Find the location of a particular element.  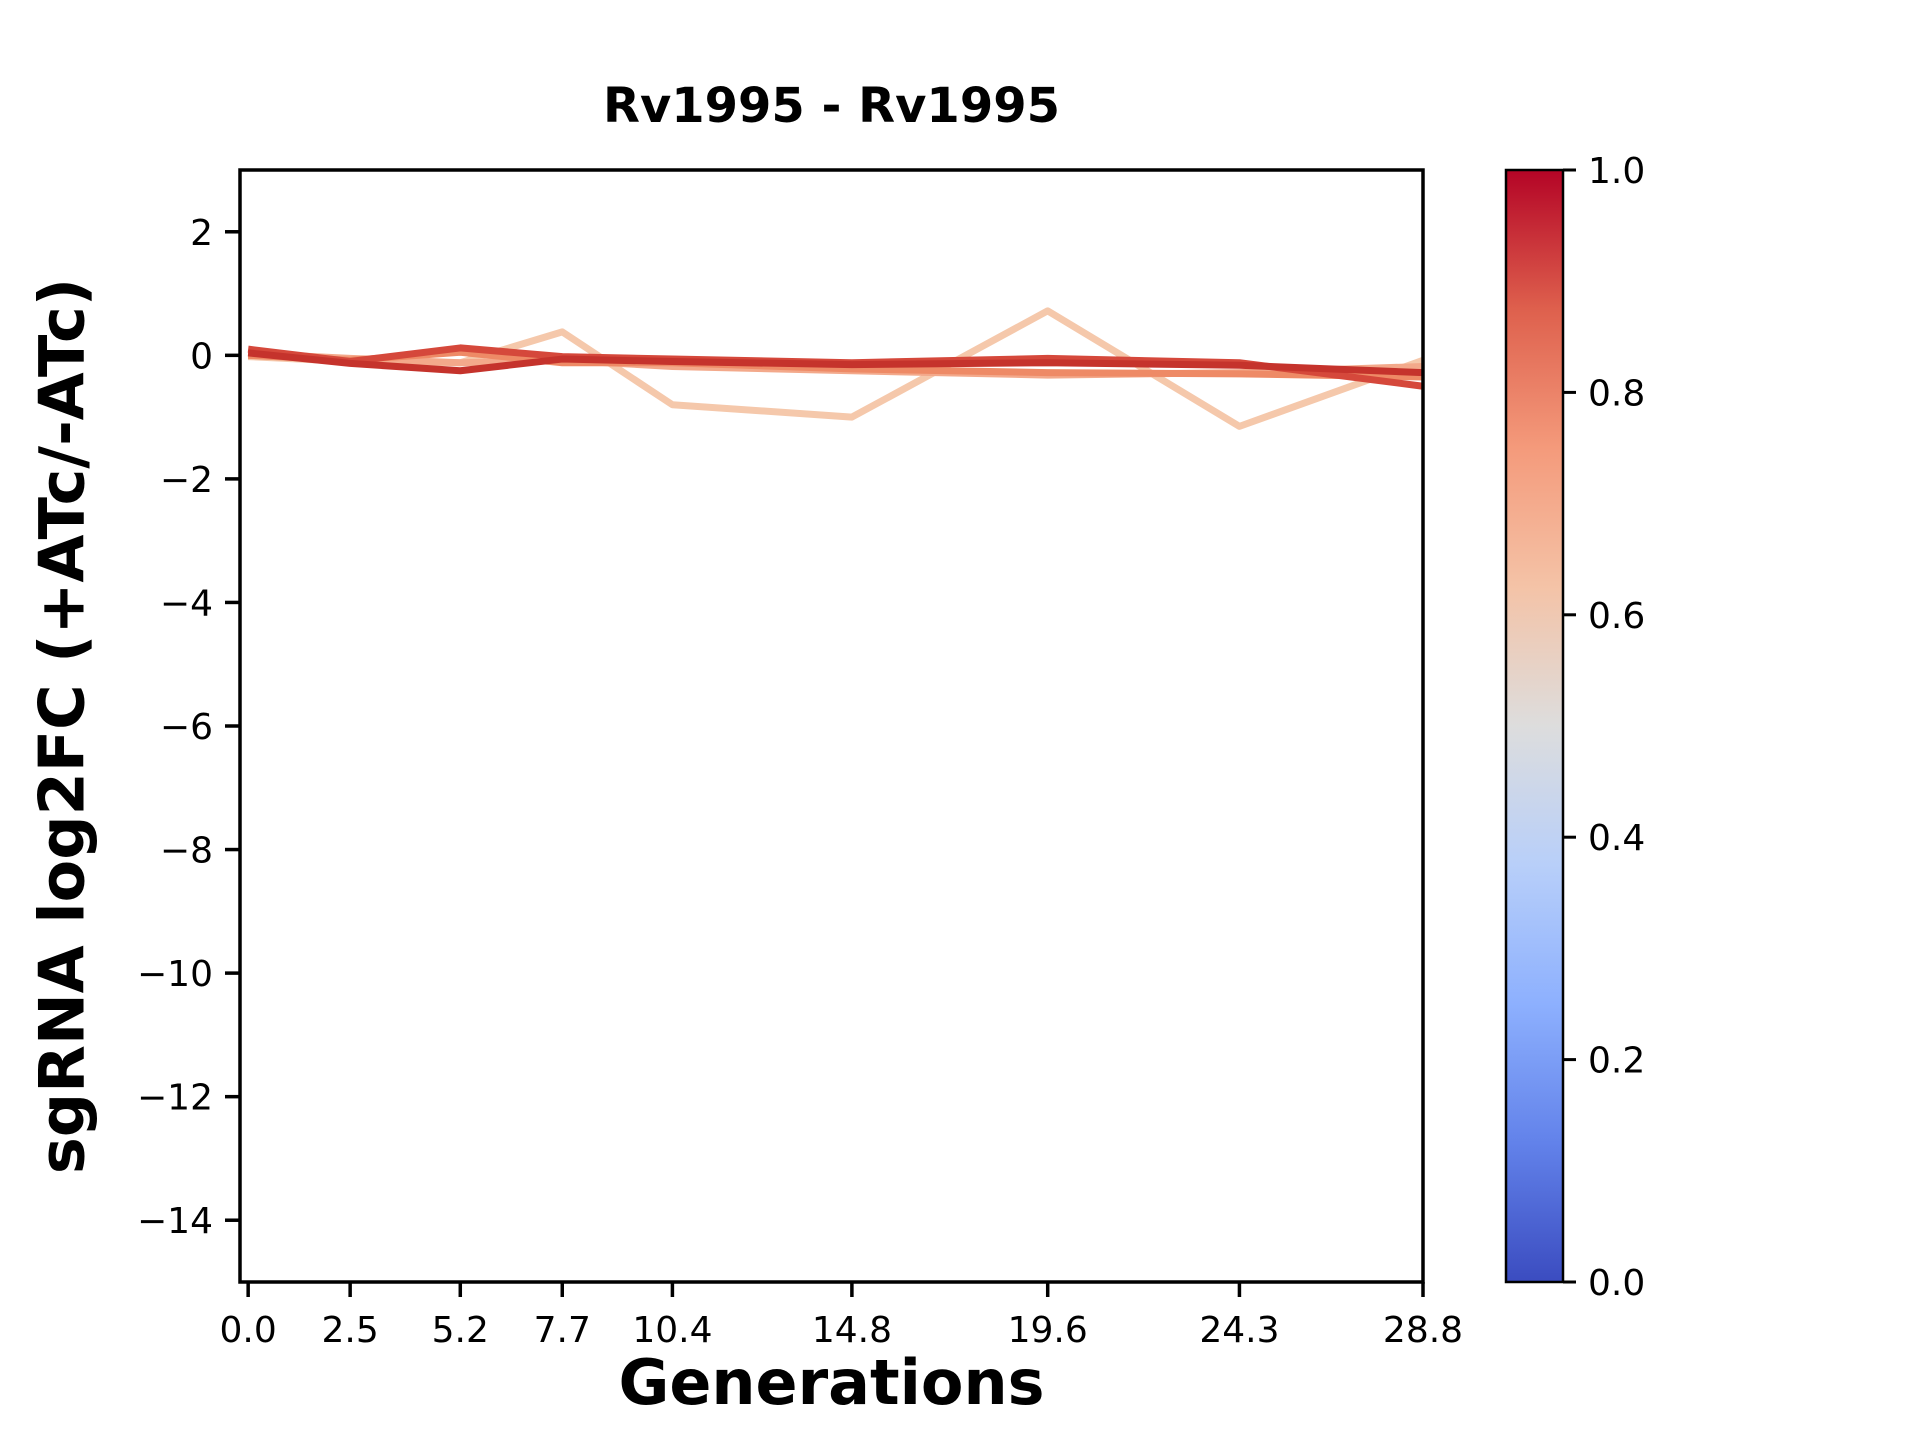

series-lines is located at coordinates (836, 368).